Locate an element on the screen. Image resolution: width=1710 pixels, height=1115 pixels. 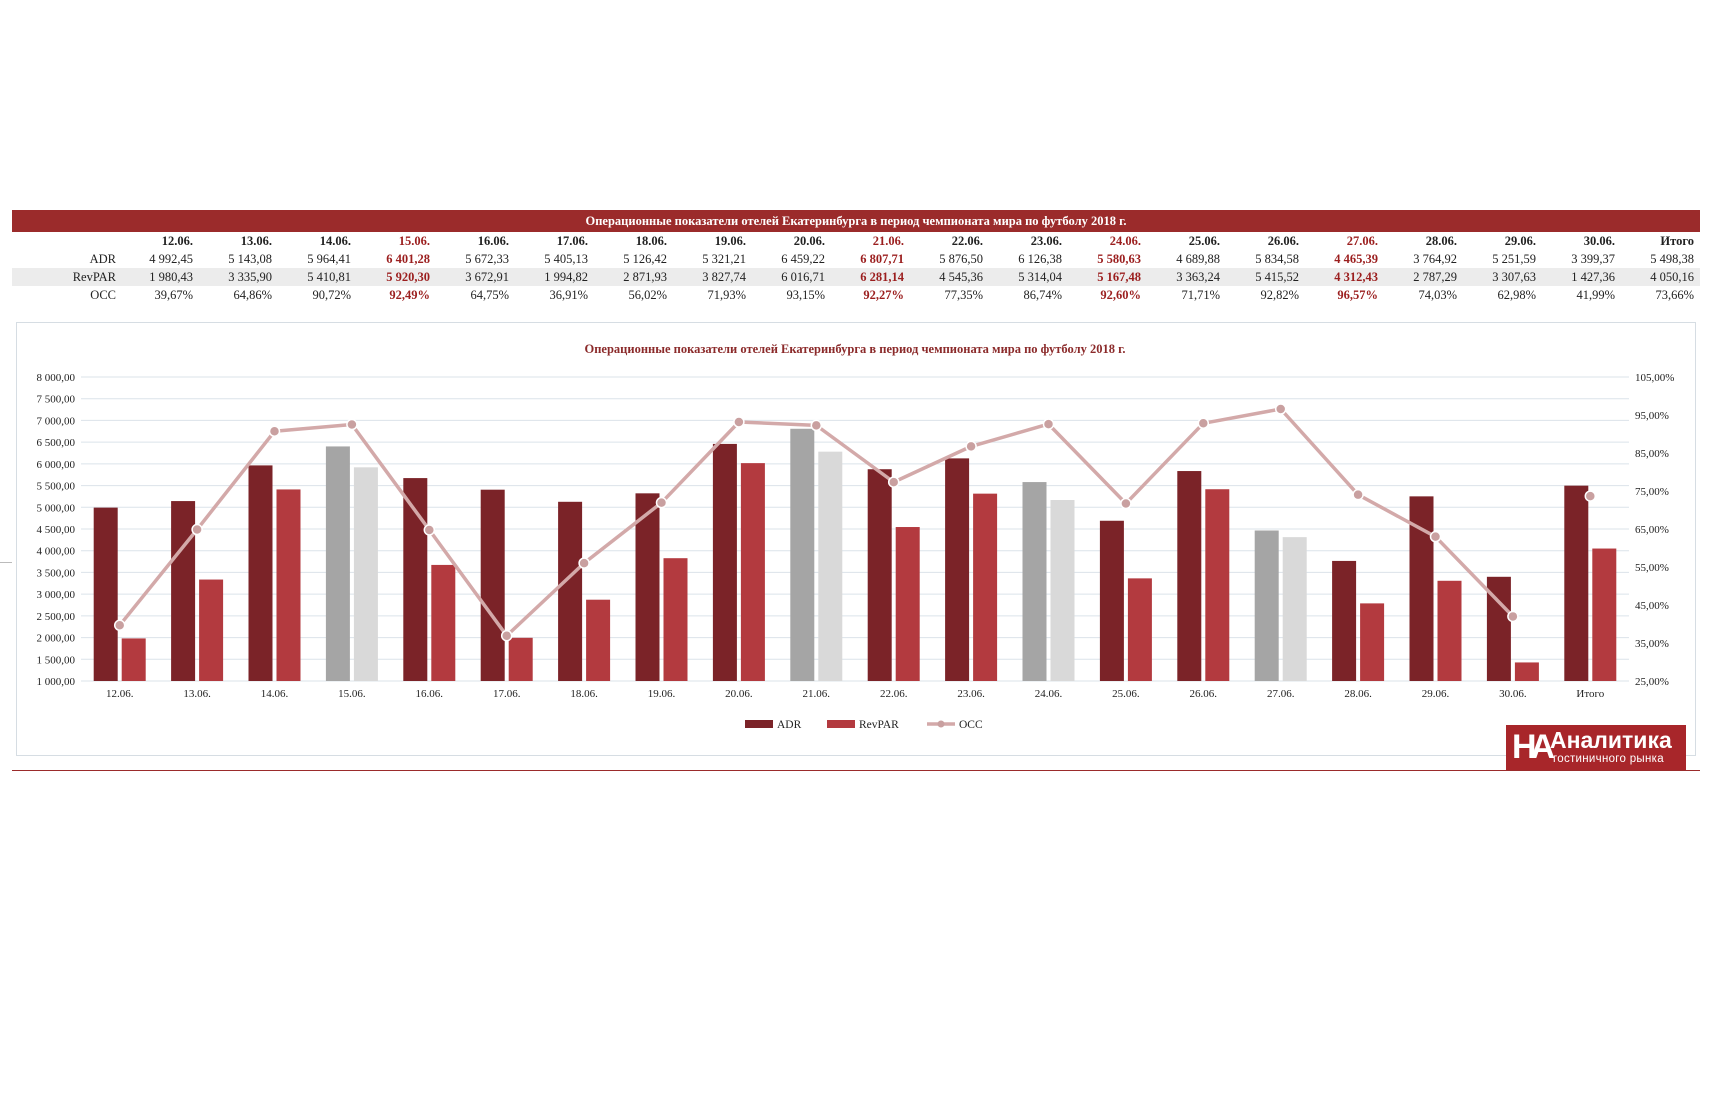
table-cell: 5 251,59 is located at coordinates (1514, 259).